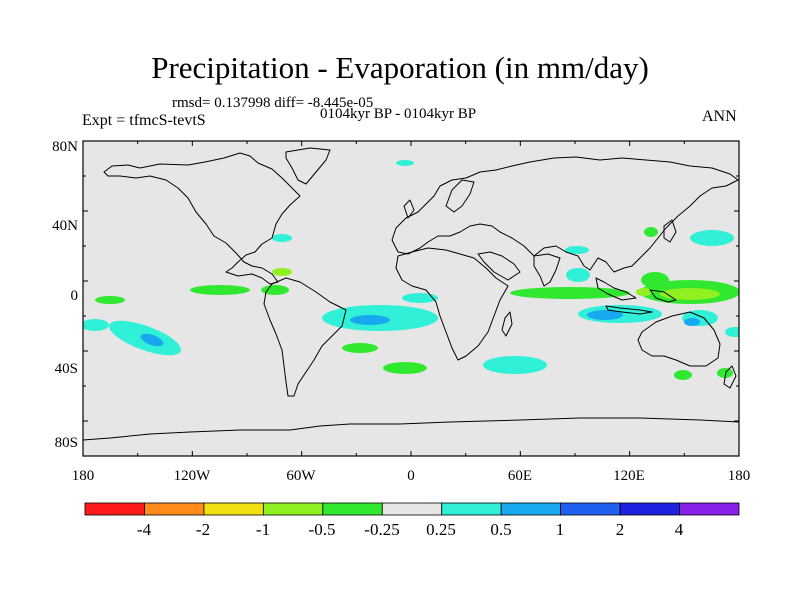  Describe the element at coordinates (560, 529) in the screenshot. I see `colorbar-label: 1` at that location.